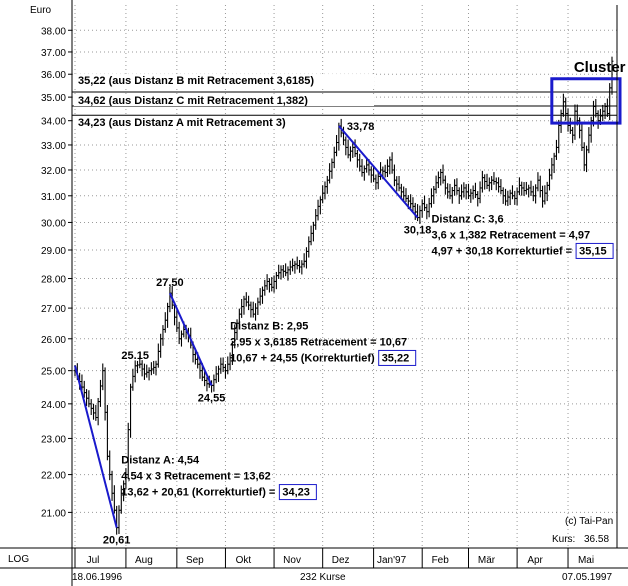 The image size is (628, 586). What do you see at coordinates (318, 342) in the screenshot?
I see `annotation-line: 2,95 x 3,6185 Retracement = 10,67` at bounding box center [318, 342].